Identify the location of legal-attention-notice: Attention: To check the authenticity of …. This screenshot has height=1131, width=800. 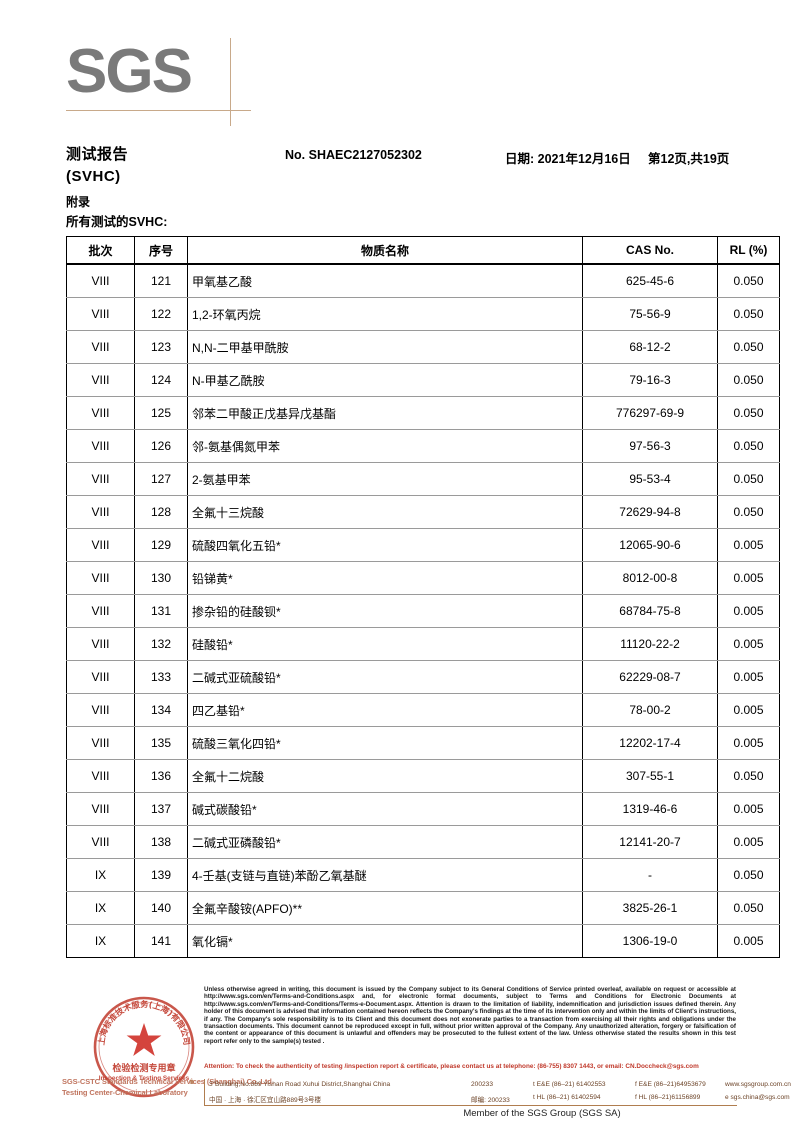
(451, 1066).